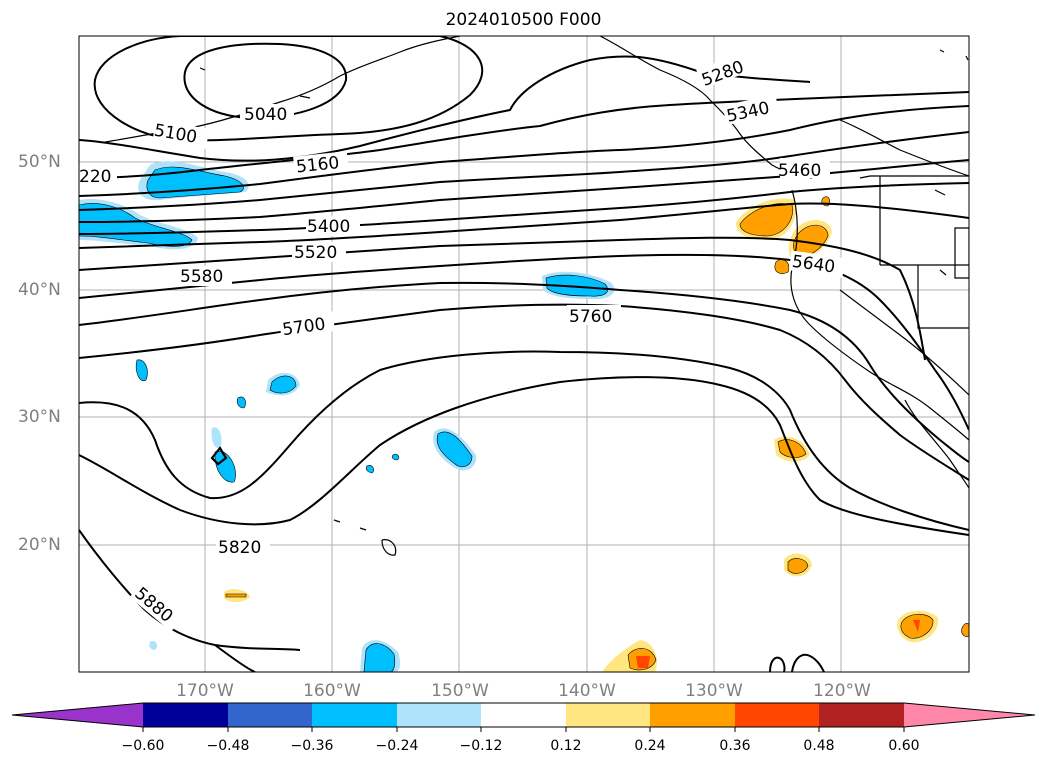 This screenshot has height=765, width=1047. Describe the element at coordinates (39, 162) in the screenshot. I see `lat-label-50n: 50°N` at that location.